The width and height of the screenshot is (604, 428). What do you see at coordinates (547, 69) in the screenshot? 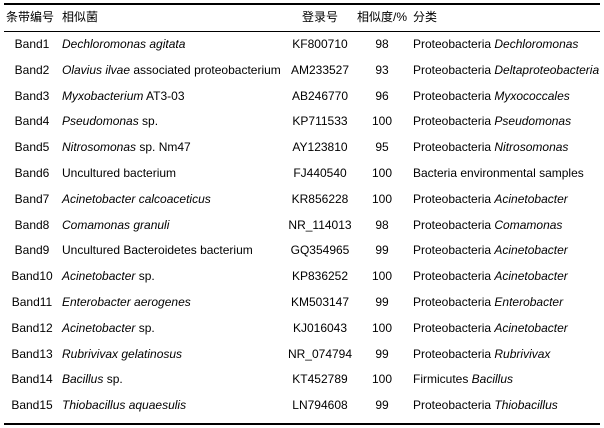
I see `classification-text: Deltaproteobacteria` at bounding box center [547, 69].